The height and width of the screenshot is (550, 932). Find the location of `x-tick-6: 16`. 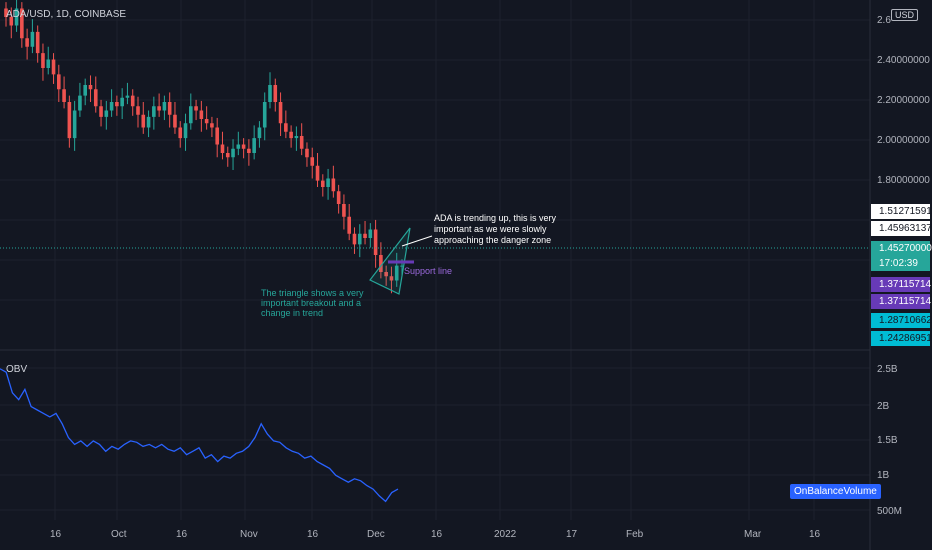

x-tick-6: 16 is located at coordinates (437, 534).